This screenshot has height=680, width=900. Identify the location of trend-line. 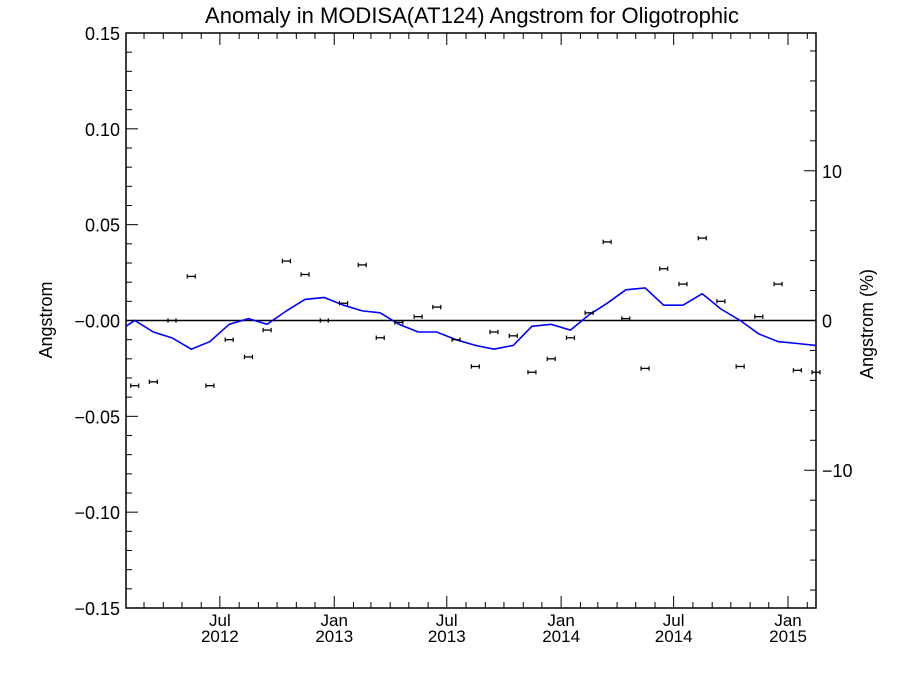
(471, 319).